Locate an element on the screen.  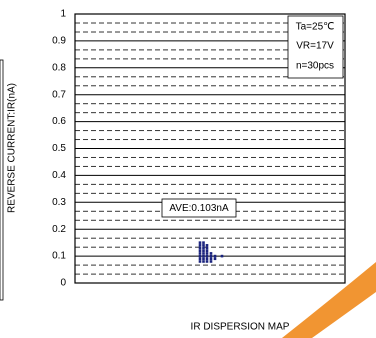
neighbor-edge is located at coordinates (2, 180).